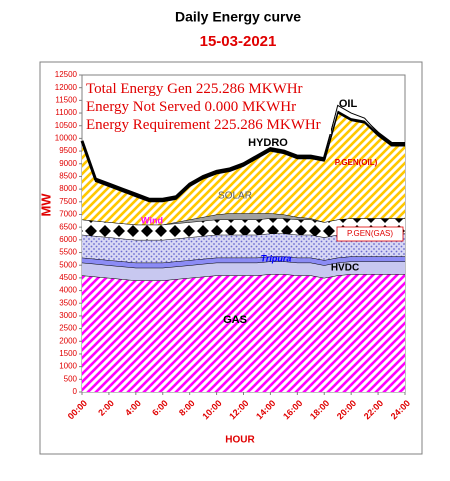 The width and height of the screenshot is (450, 481). I want to click on y-axis-label: MW, so click(45, 205).